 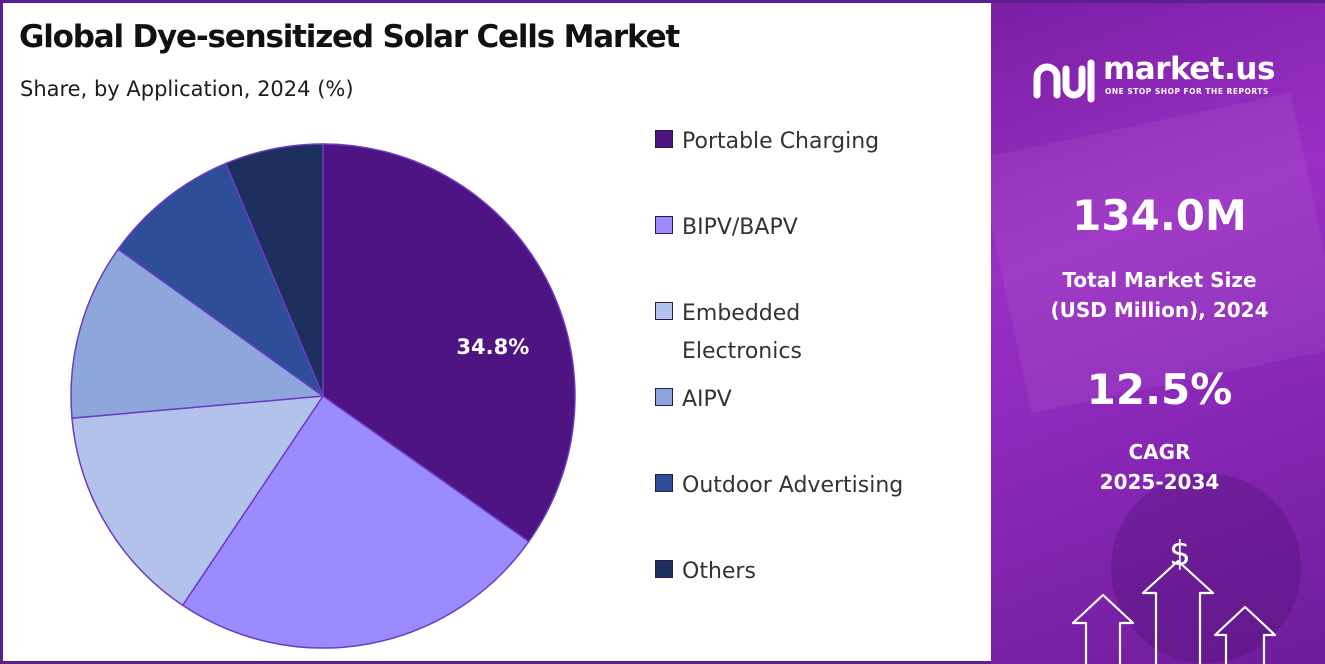 I want to click on dollar-icon: $, so click(x=1180, y=554).